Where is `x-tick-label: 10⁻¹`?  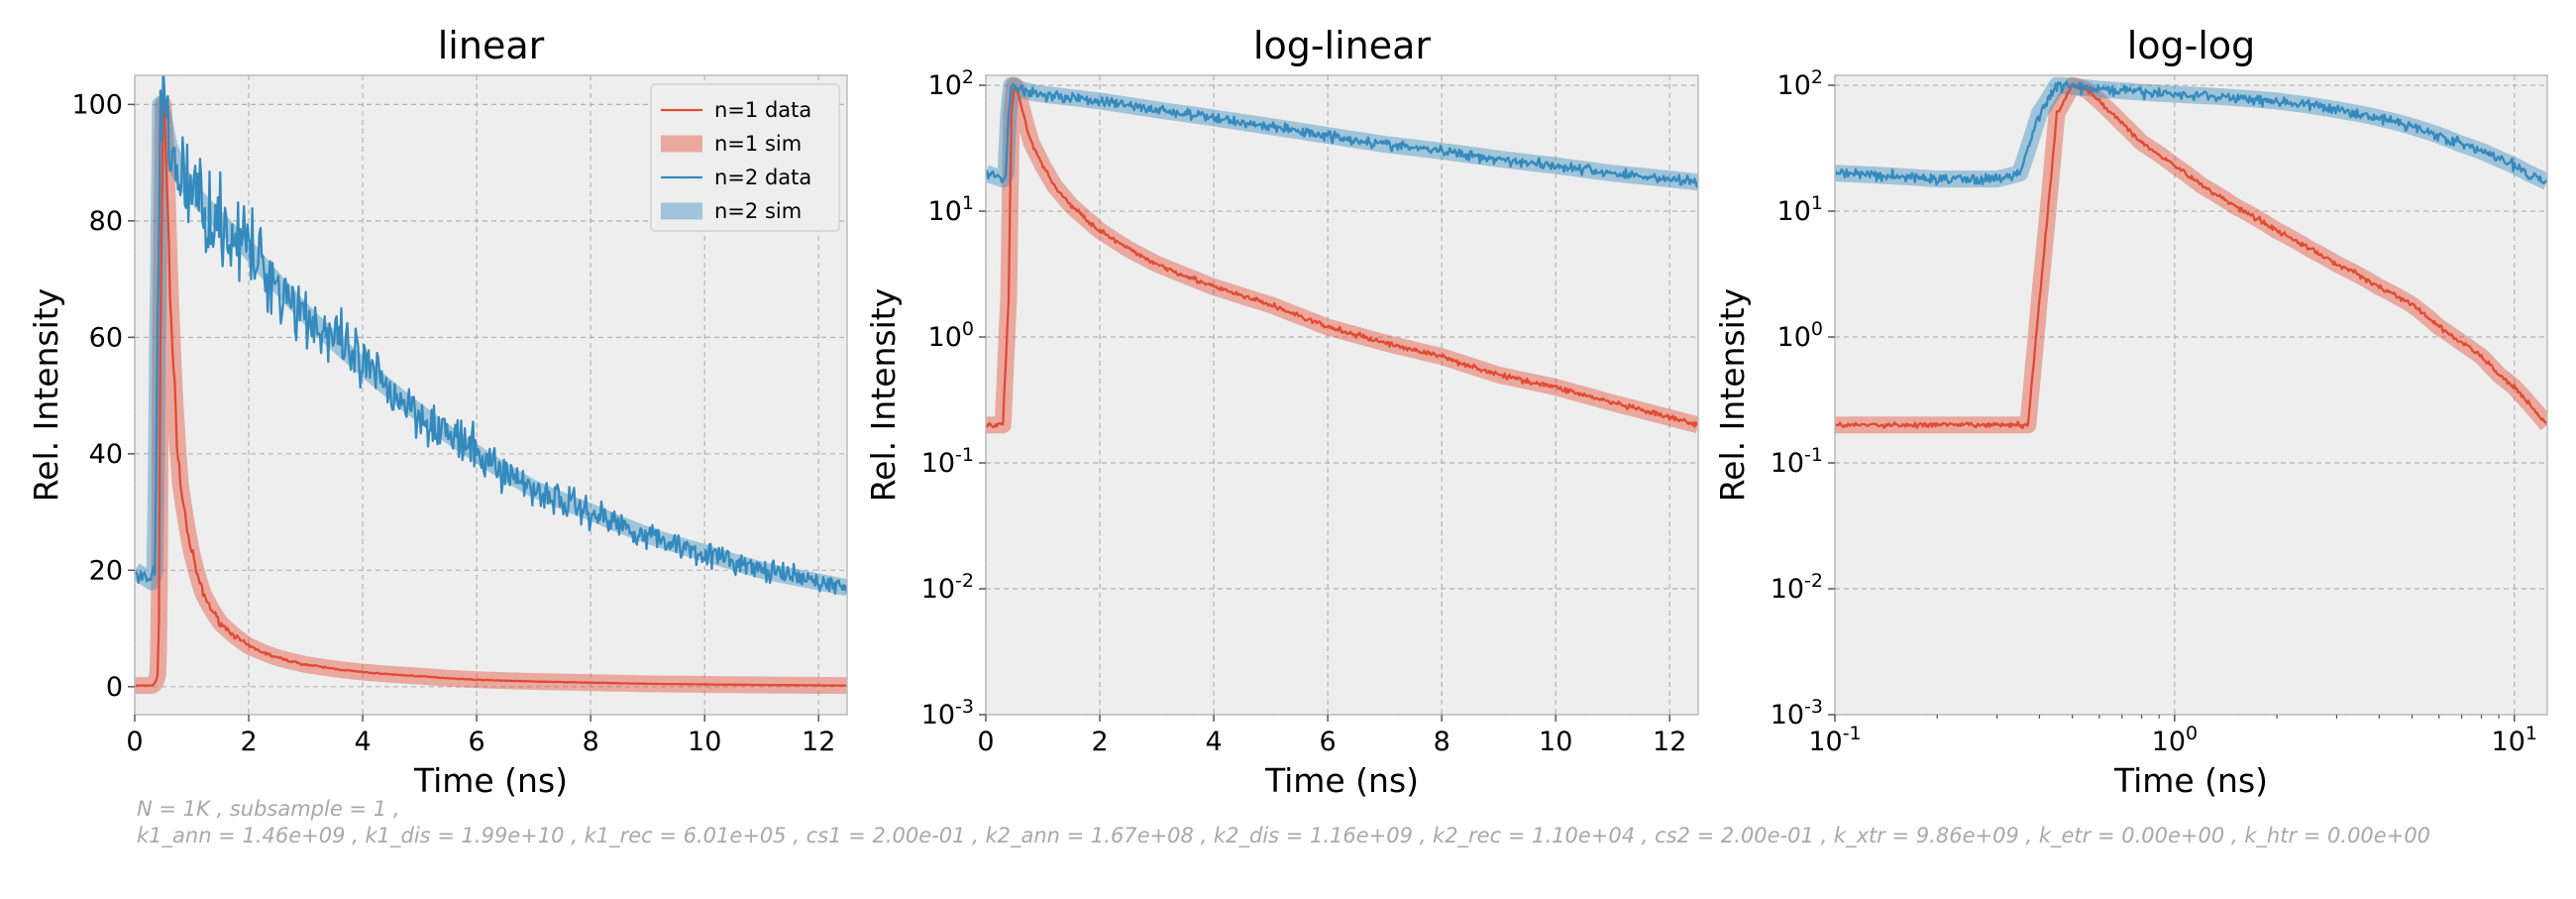
x-tick-label: 10⁻¹ is located at coordinates (1834, 740).